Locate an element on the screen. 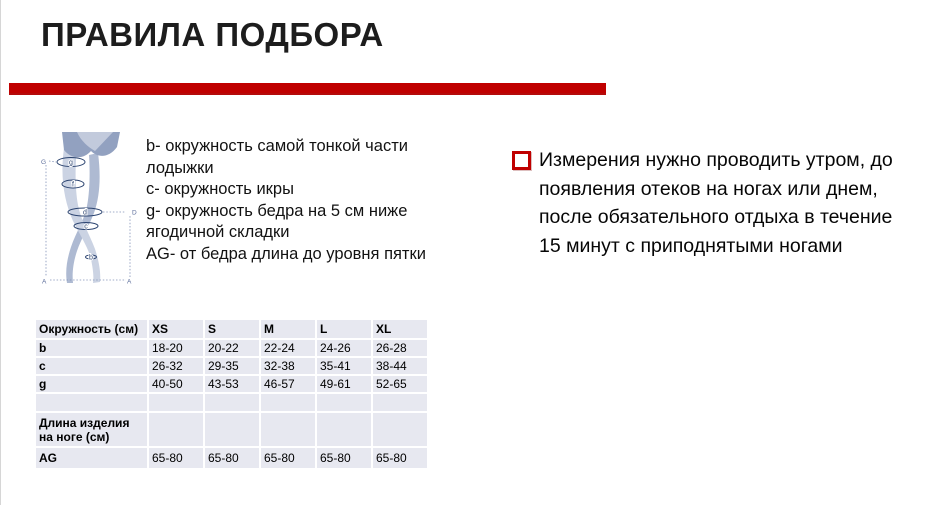  back-leg-shape is located at coordinates (83, 218).